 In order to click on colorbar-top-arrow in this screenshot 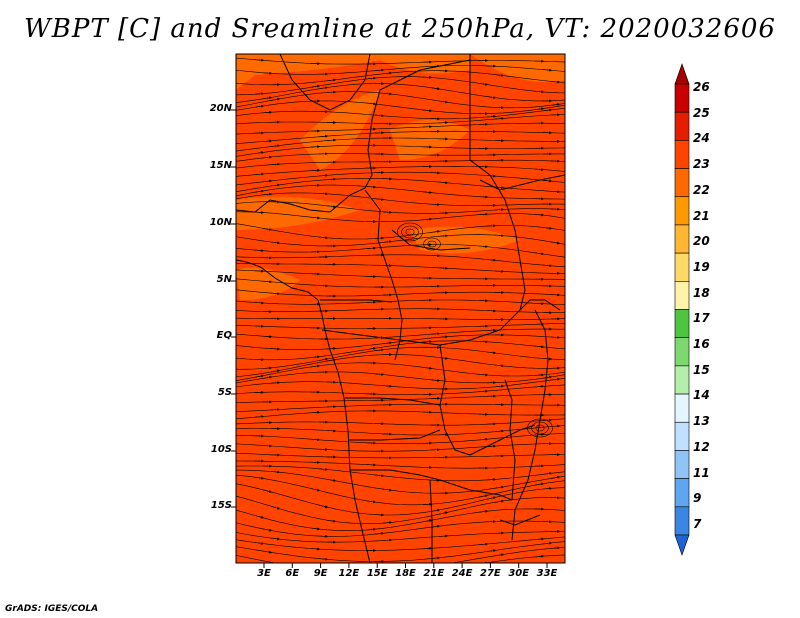, I will do `click(682, 74)`.